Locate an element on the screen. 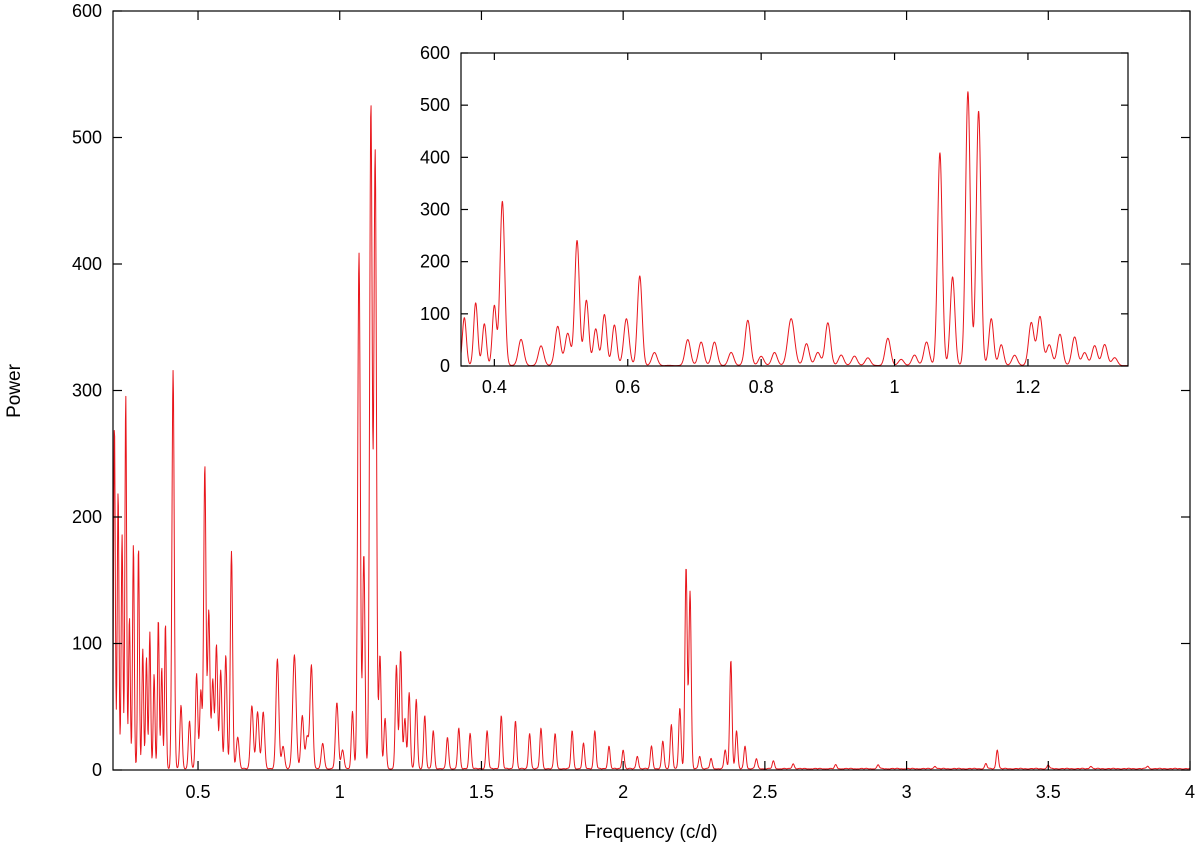 The height and width of the screenshot is (846, 1200). x-tick-label: 0.6 is located at coordinates (627, 387).